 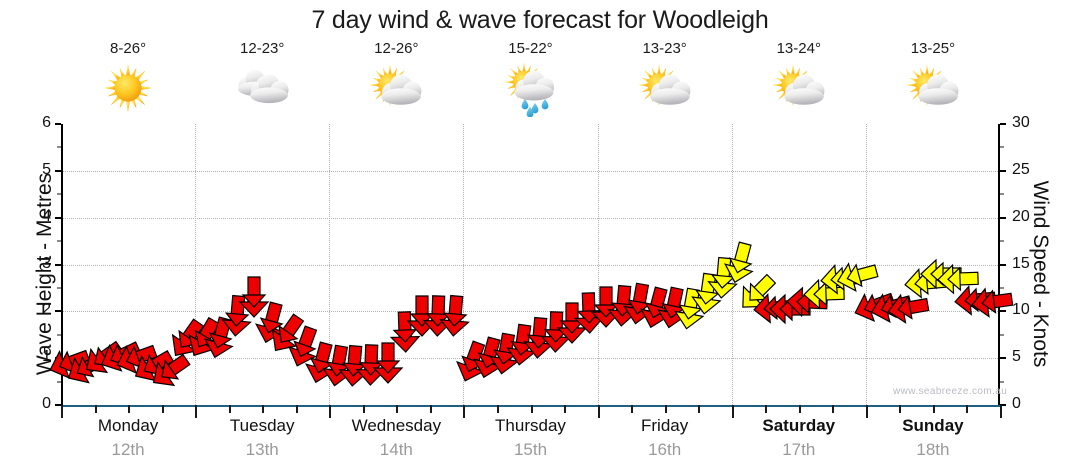 What do you see at coordinates (950, 391) in the screenshot?
I see `watermark: www.seabreeze.com.au` at bounding box center [950, 391].